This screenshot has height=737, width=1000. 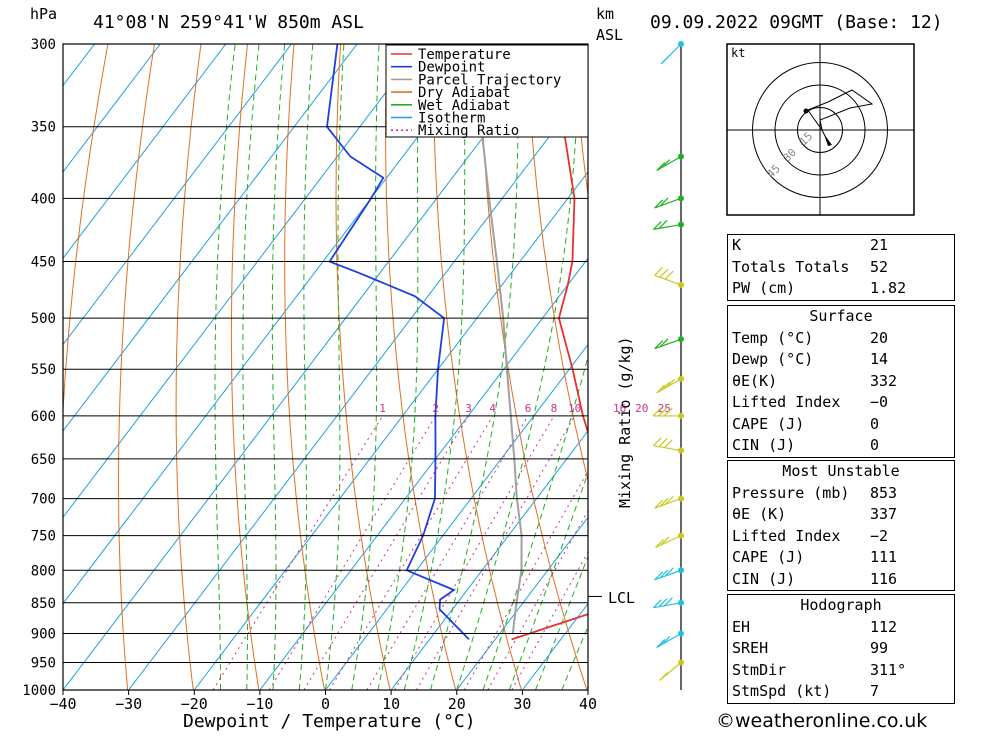 I want to click on surface-value: −0, so click(x=879, y=402).